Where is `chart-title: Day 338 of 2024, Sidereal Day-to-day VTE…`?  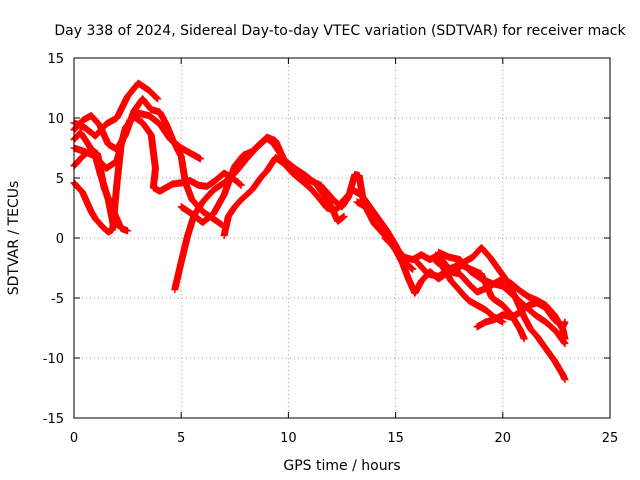 chart-title: Day 338 of 2024, Sidereal Day-to-day VTE… is located at coordinates (340, 31).